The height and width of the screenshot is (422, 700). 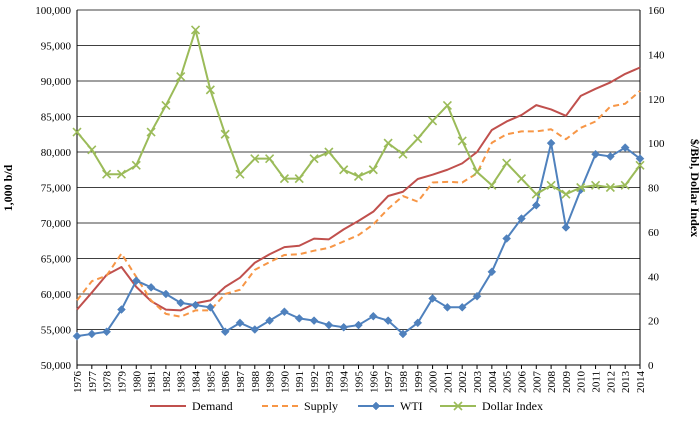 What do you see at coordinates (508, 382) in the screenshot?
I see `x-tick-label: 2005` at bounding box center [508, 382].